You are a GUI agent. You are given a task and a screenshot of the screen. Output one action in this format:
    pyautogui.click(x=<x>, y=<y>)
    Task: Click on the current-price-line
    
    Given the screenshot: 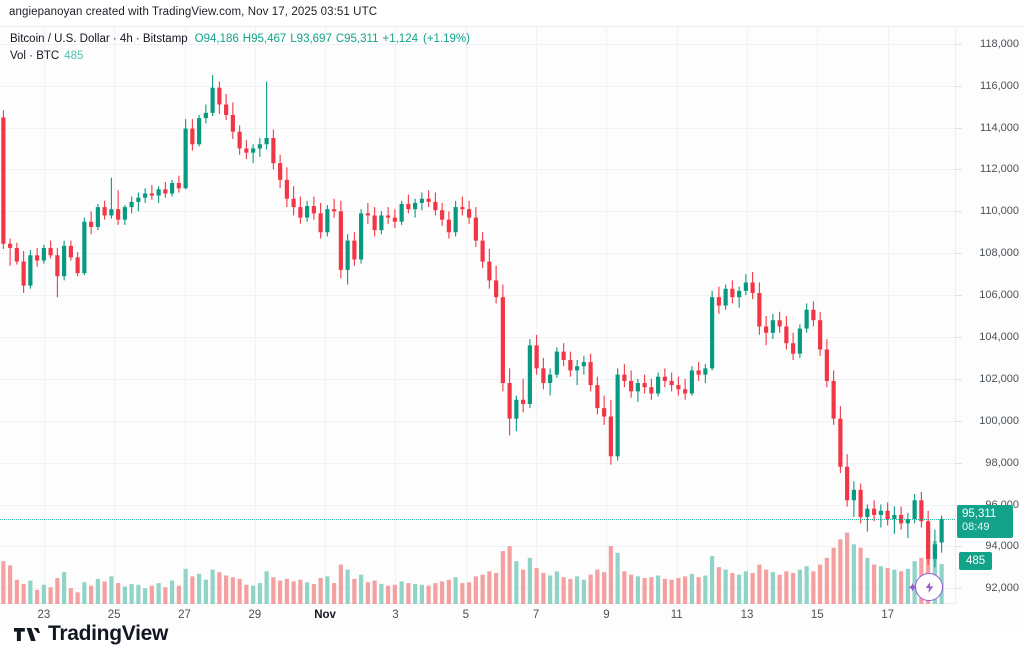 What is the action you would take?
    pyautogui.click(x=477, y=519)
    